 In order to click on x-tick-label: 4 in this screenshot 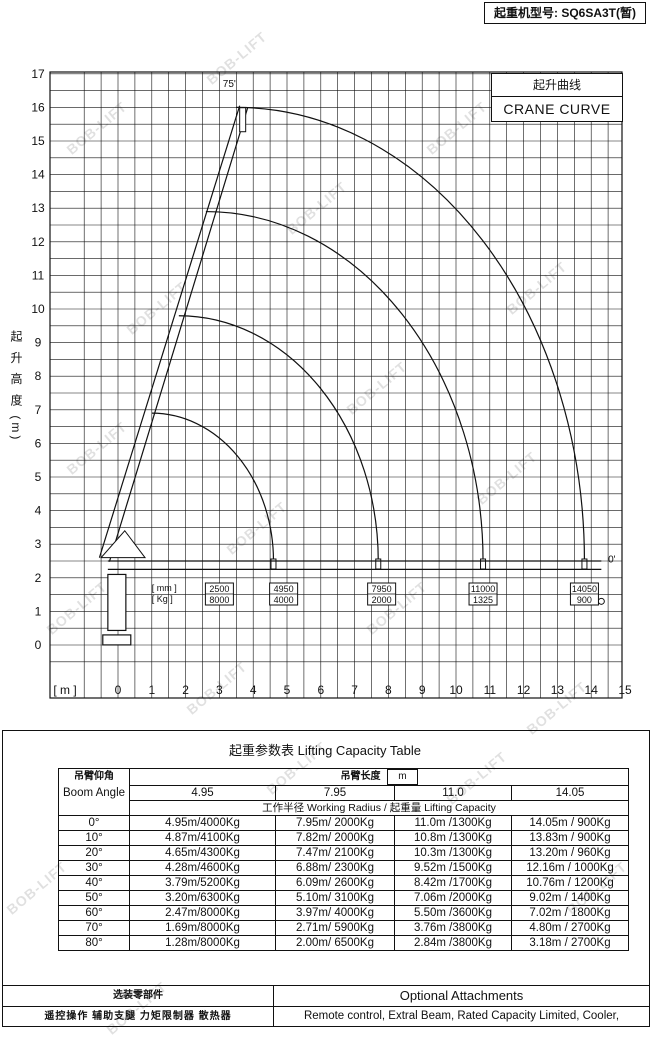, I will do `click(253, 690)`.